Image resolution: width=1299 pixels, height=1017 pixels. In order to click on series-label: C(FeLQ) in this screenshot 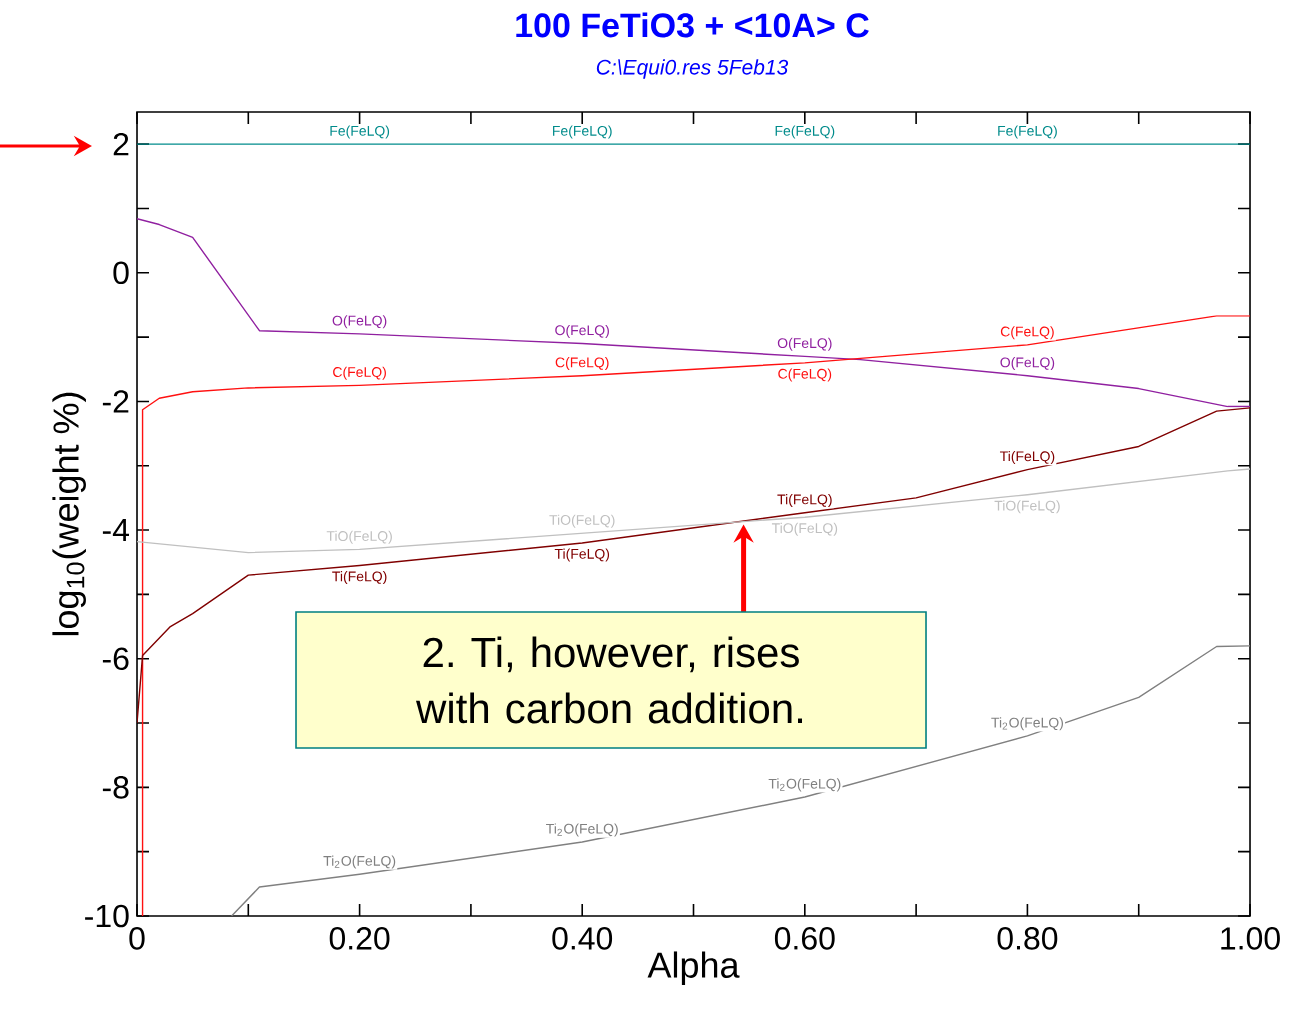, I will do `click(1027, 333)`.